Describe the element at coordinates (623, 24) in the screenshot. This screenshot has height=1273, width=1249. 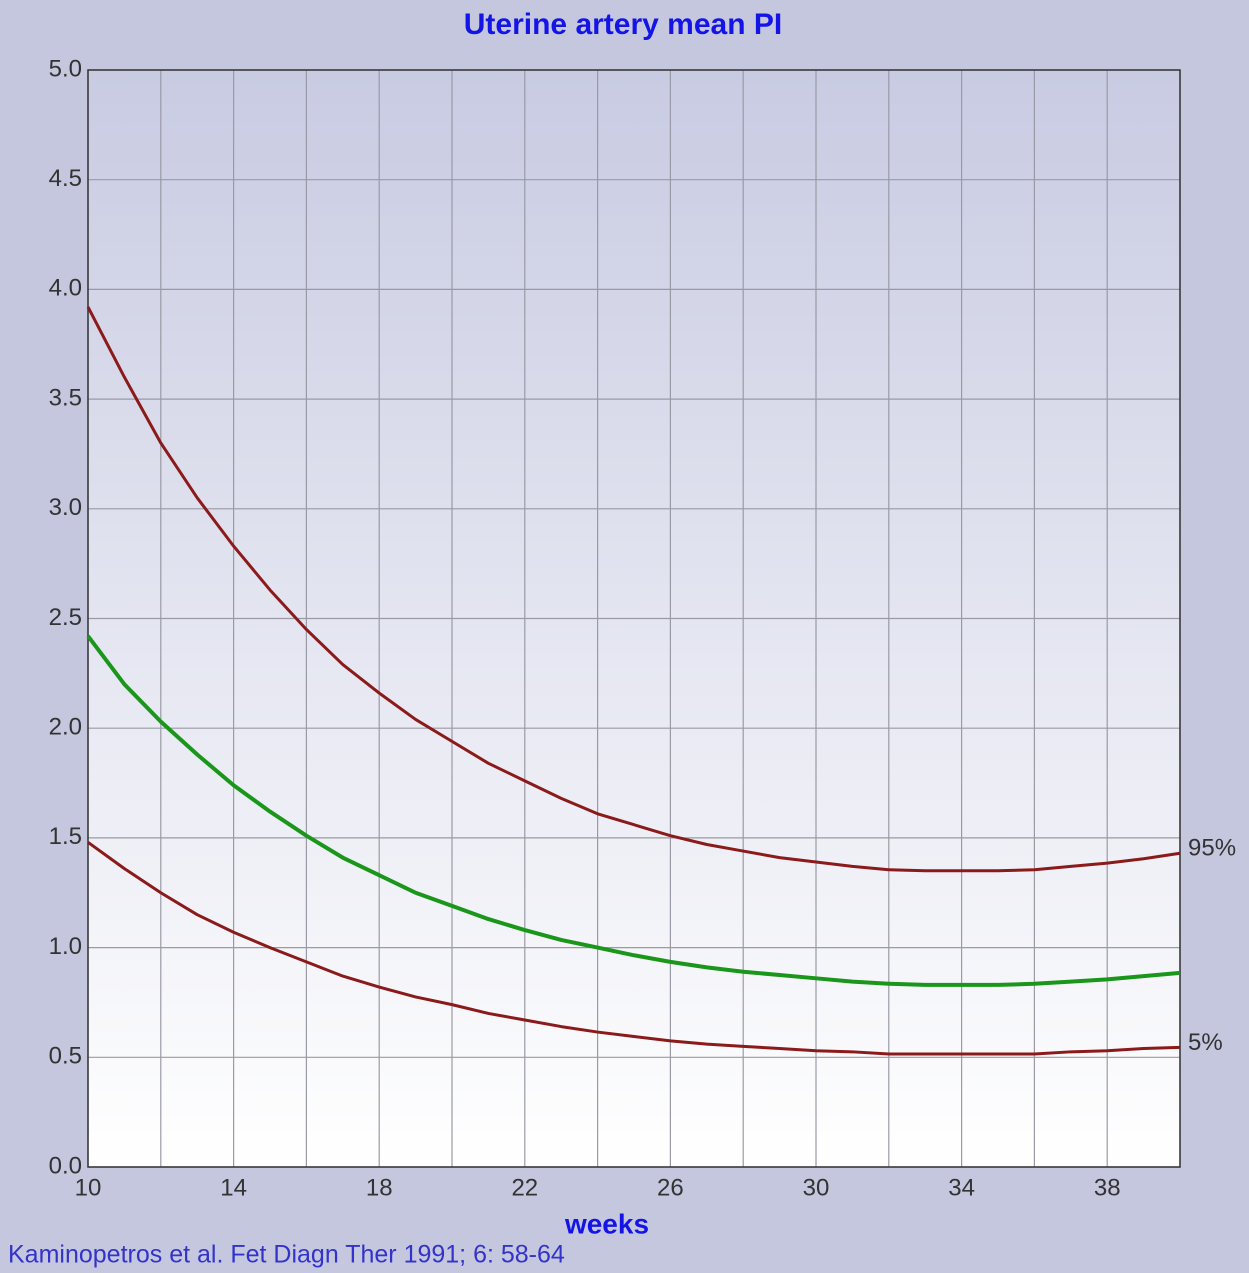
I see `chart-title: Uterine artery mean PI` at that location.